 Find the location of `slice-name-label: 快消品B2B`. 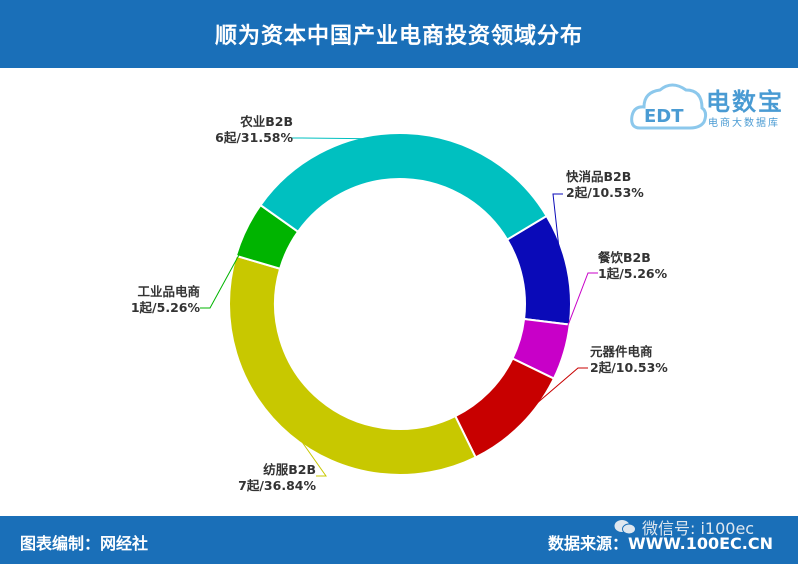

slice-name-label: 快消品B2B is located at coordinates (598, 176).